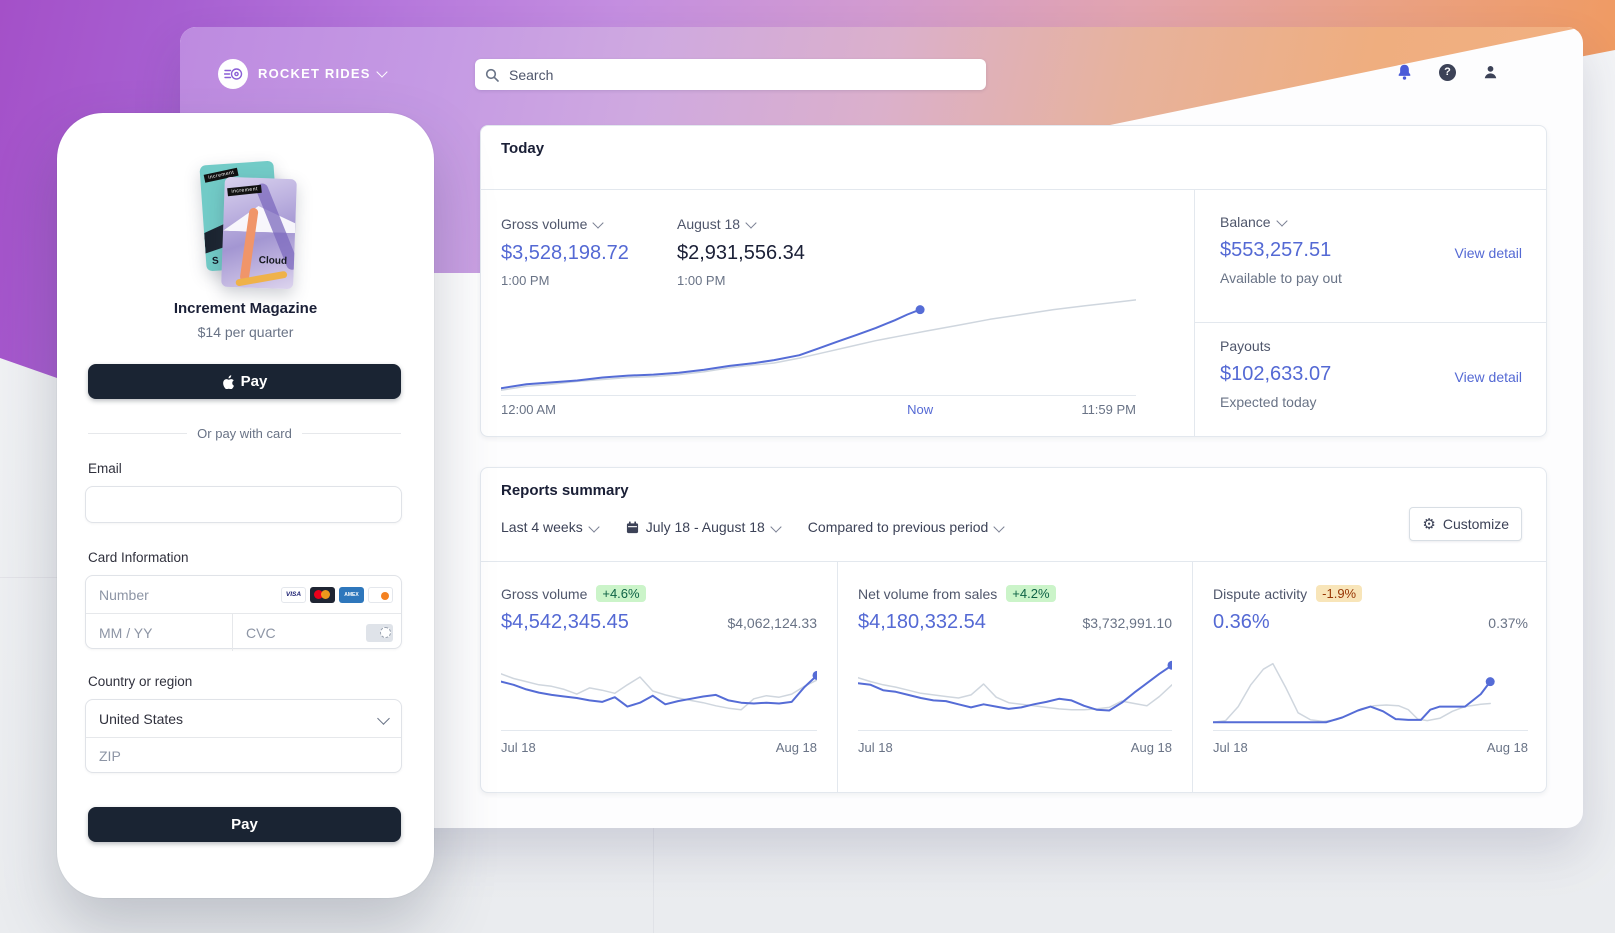 The image size is (1615, 933). I want to click on pay-label: Pay, so click(244, 824).